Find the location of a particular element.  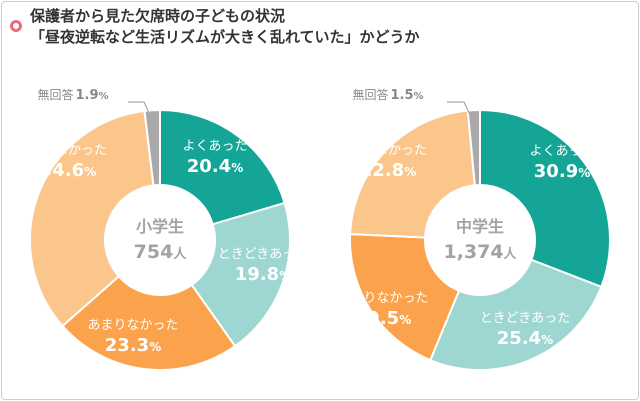

label-no-answer: 無回答 1.9% is located at coordinates (72, 95).